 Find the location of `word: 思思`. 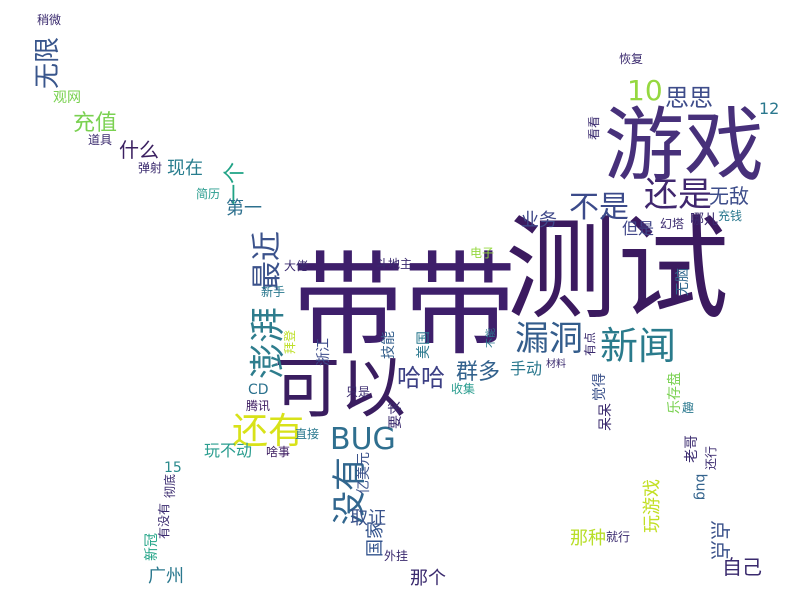

word: 思思 is located at coordinates (689, 98).